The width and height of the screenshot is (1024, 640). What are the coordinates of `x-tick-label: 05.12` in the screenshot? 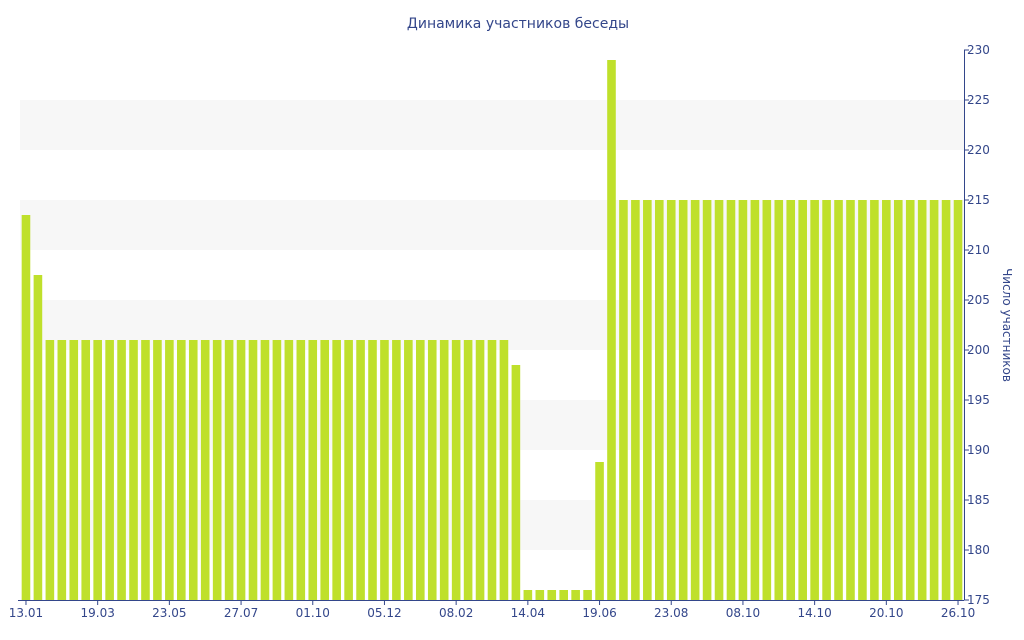 It's located at (384, 613).